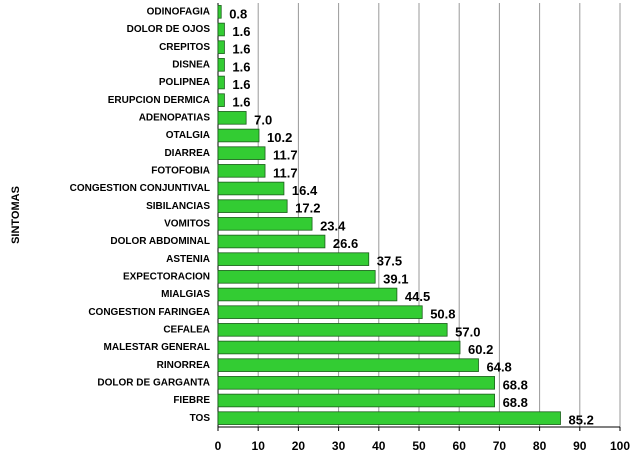 The height and width of the screenshot is (456, 634). I want to click on y-tick-label: ASTENIA, so click(188, 259).